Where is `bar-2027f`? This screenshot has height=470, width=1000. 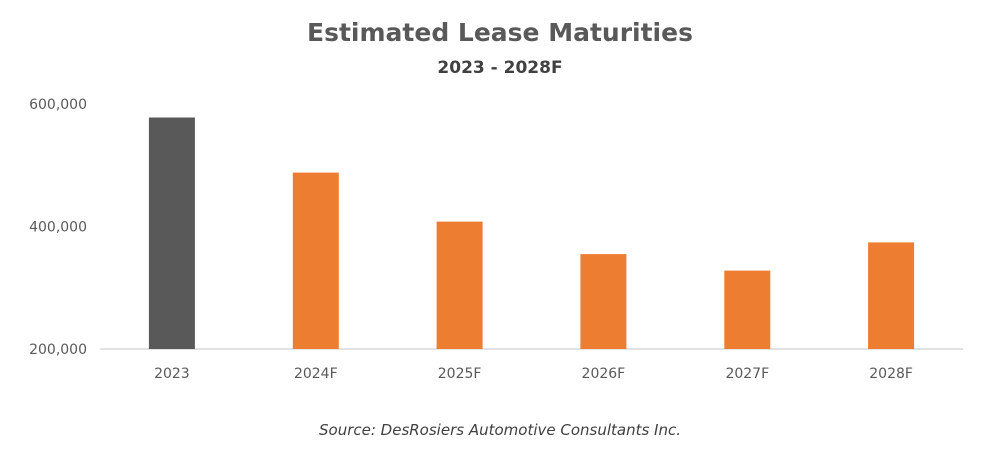 bar-2027f is located at coordinates (747, 309).